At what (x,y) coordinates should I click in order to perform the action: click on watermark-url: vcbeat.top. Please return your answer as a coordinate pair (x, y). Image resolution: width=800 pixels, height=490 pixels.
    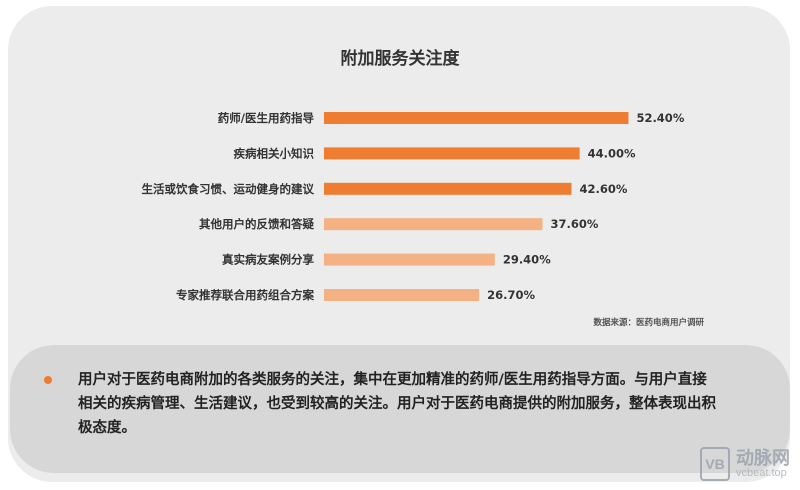
    Looking at the image, I should click on (761, 472).